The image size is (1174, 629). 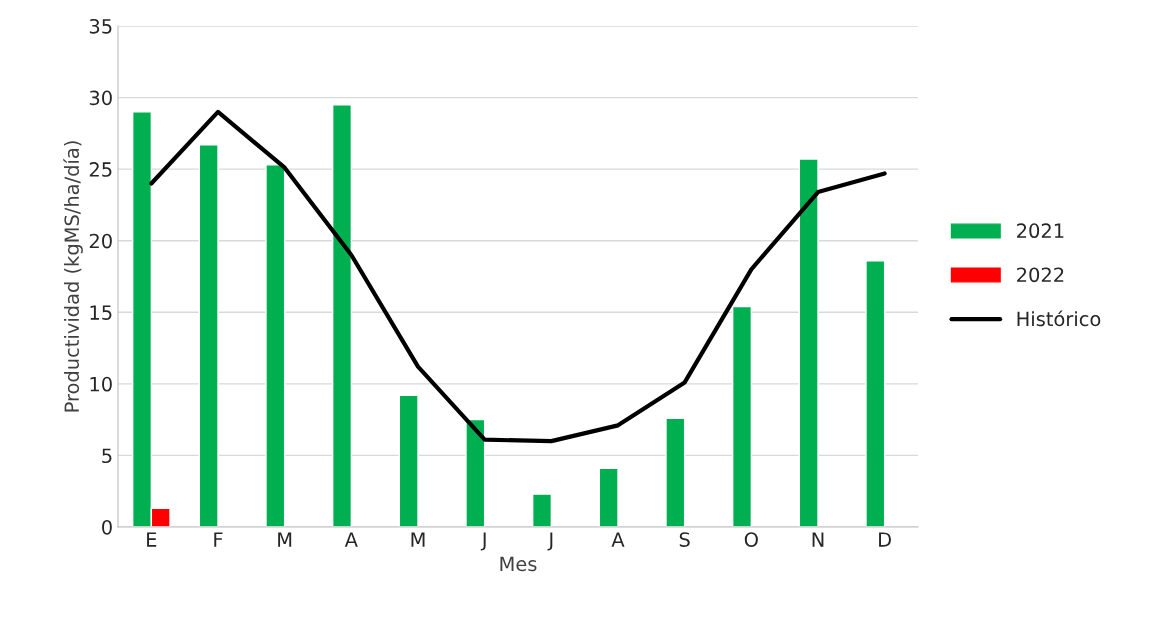 I want to click on y-tick-label: 30, so click(x=100, y=98).